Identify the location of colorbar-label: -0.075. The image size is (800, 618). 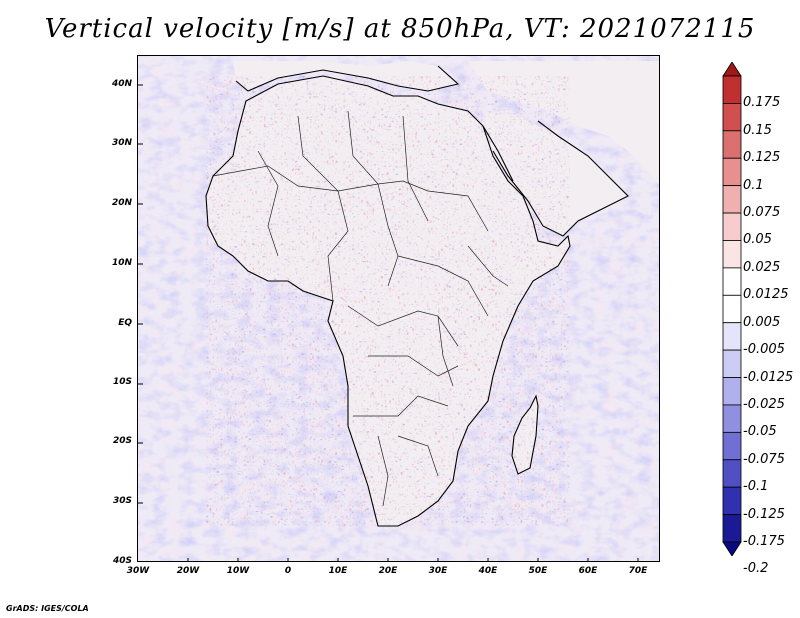
(764, 459).